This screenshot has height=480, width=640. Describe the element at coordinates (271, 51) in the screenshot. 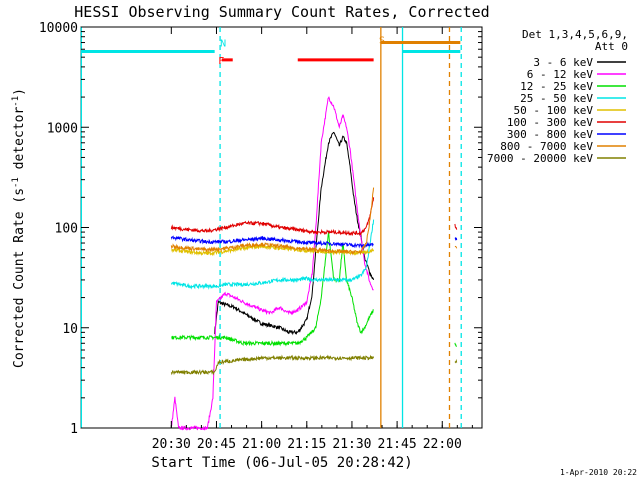

I see `flag-bars-layer: NF S` at that location.